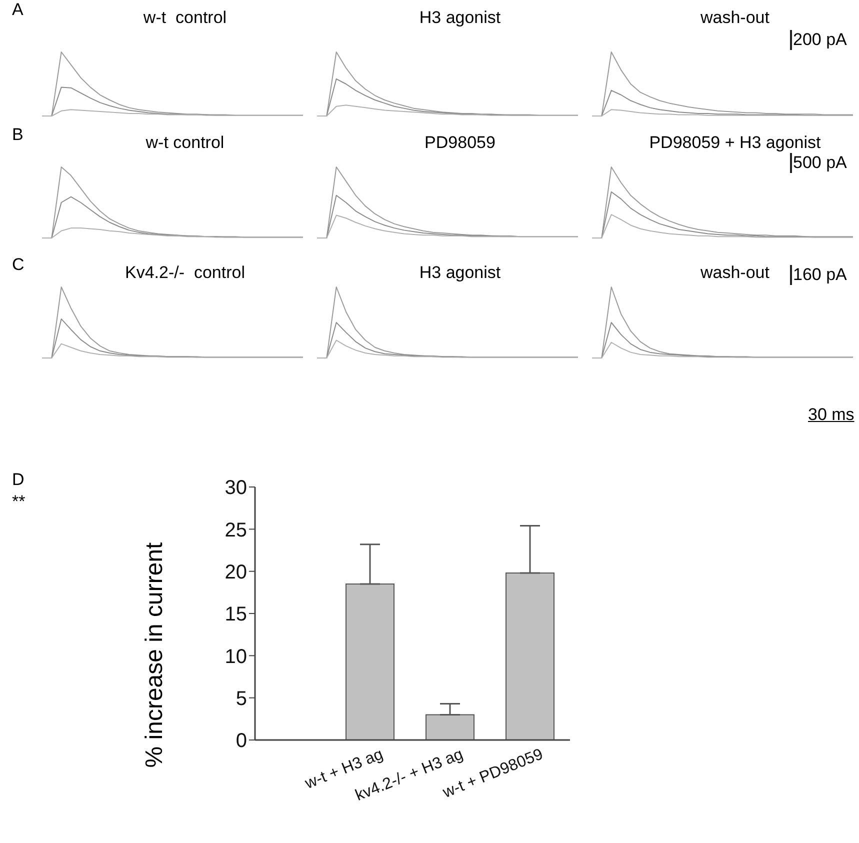 Image resolution: width=859 pixels, height=843 pixels. I want to click on y-tick-label: 30, so click(235, 488).